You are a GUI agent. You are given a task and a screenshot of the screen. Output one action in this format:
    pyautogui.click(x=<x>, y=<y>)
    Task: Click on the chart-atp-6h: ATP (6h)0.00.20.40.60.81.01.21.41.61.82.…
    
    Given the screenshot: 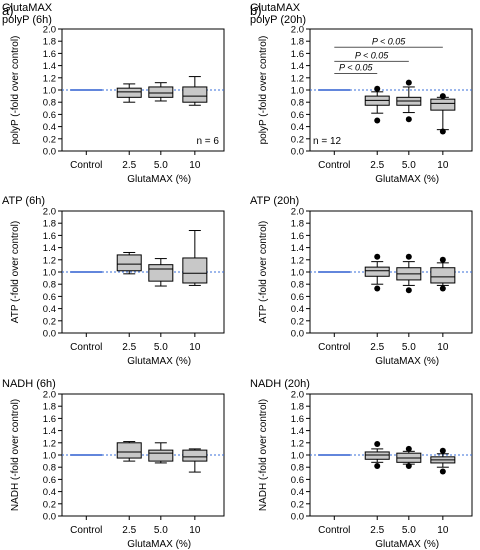 What is the action you would take?
    pyautogui.click(x=113, y=281)
    